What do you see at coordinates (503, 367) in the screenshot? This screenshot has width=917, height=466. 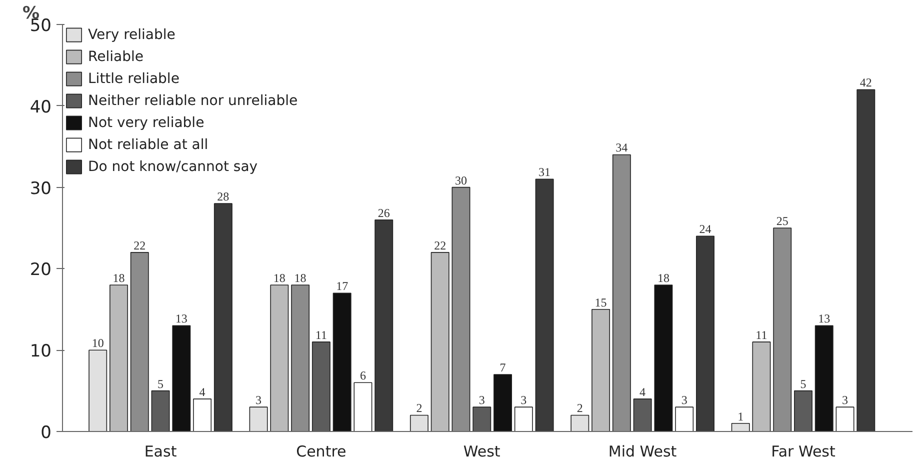 I see `data-label: 7` at bounding box center [503, 367].